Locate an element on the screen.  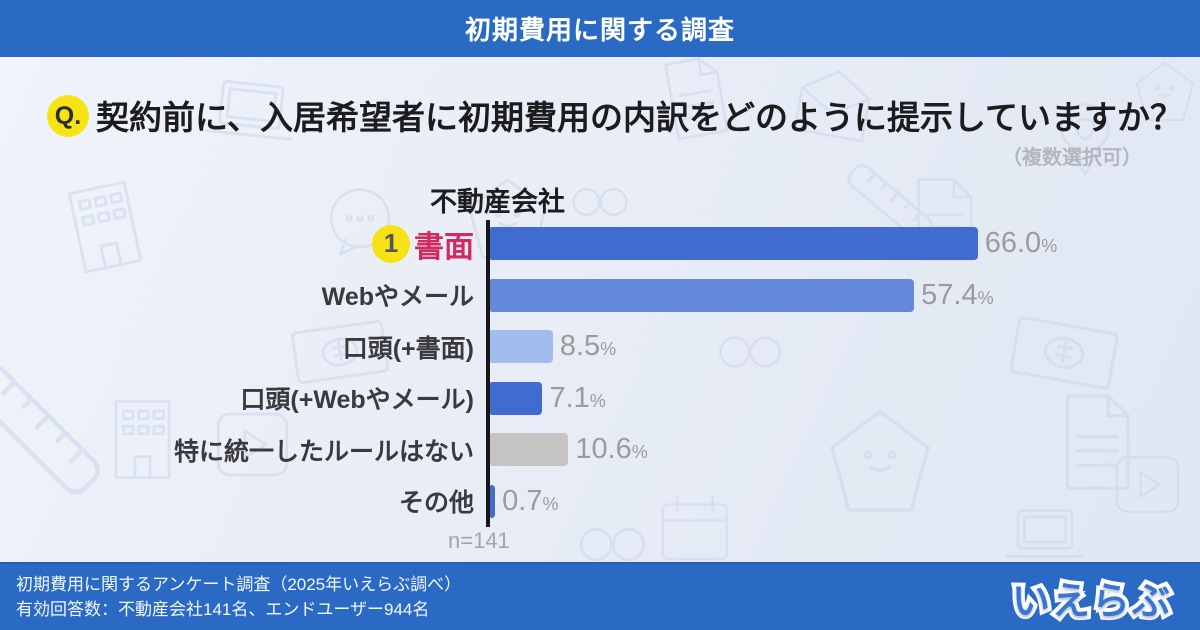
bar-row-kouto-shomen: 口頭(+書面) 8.5% is located at coordinates (600, 347).